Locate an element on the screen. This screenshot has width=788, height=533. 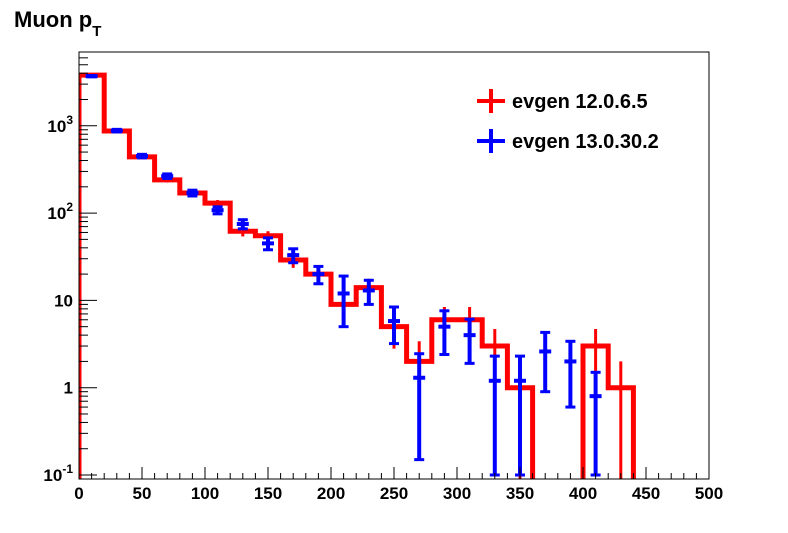
x-tick-label-250: 250 is located at coordinates (394, 493).